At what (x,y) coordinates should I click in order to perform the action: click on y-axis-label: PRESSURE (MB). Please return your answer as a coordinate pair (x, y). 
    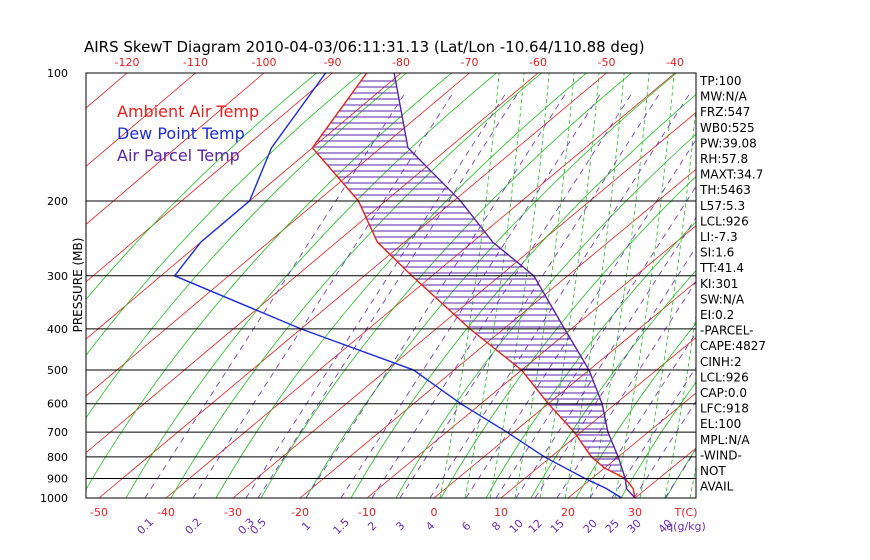
    Looking at the image, I should click on (78, 285).